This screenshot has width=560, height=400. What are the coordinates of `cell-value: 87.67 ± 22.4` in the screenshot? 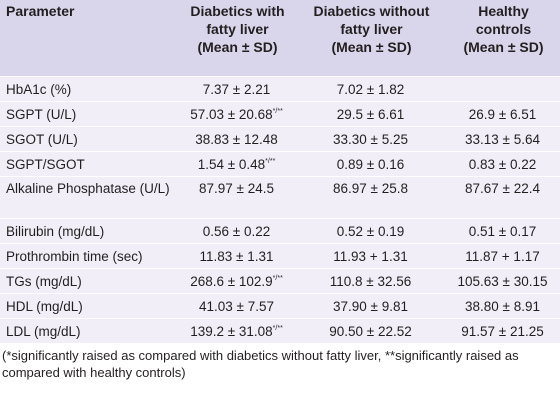 It's located at (502, 188).